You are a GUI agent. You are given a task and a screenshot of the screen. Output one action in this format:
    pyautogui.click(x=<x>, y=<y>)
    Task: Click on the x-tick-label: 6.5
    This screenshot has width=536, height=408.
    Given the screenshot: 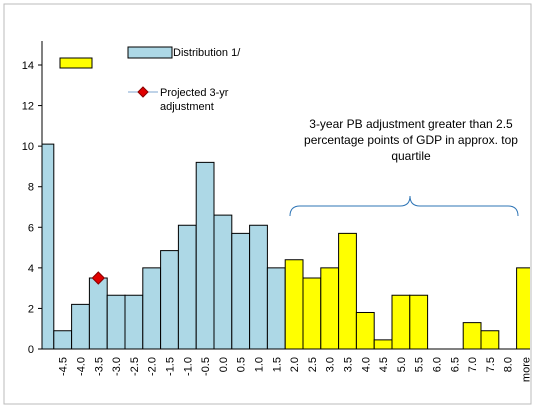 What is the action you would take?
    pyautogui.click(x=455, y=364)
    